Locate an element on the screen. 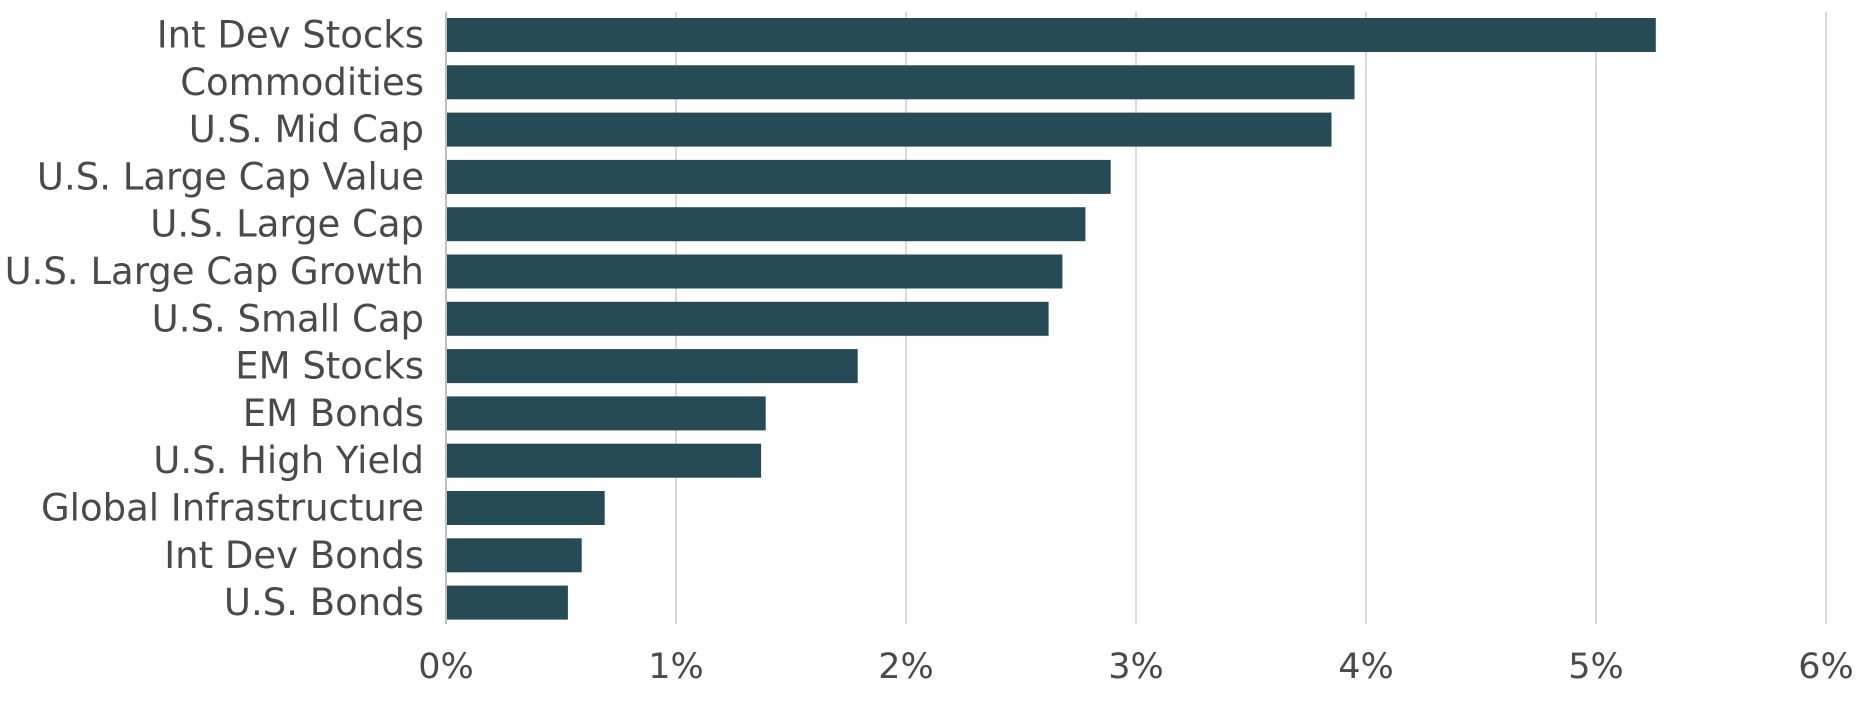 The width and height of the screenshot is (1875, 710). x-tick-label: 6% is located at coordinates (1826, 667).